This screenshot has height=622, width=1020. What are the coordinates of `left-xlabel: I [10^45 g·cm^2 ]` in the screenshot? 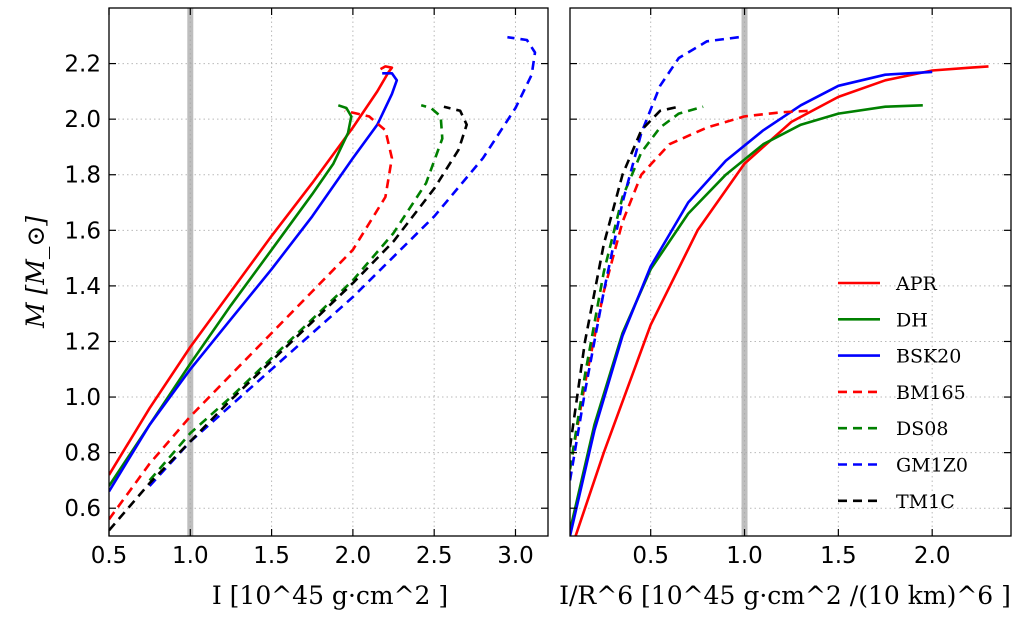 It's located at (330, 595).